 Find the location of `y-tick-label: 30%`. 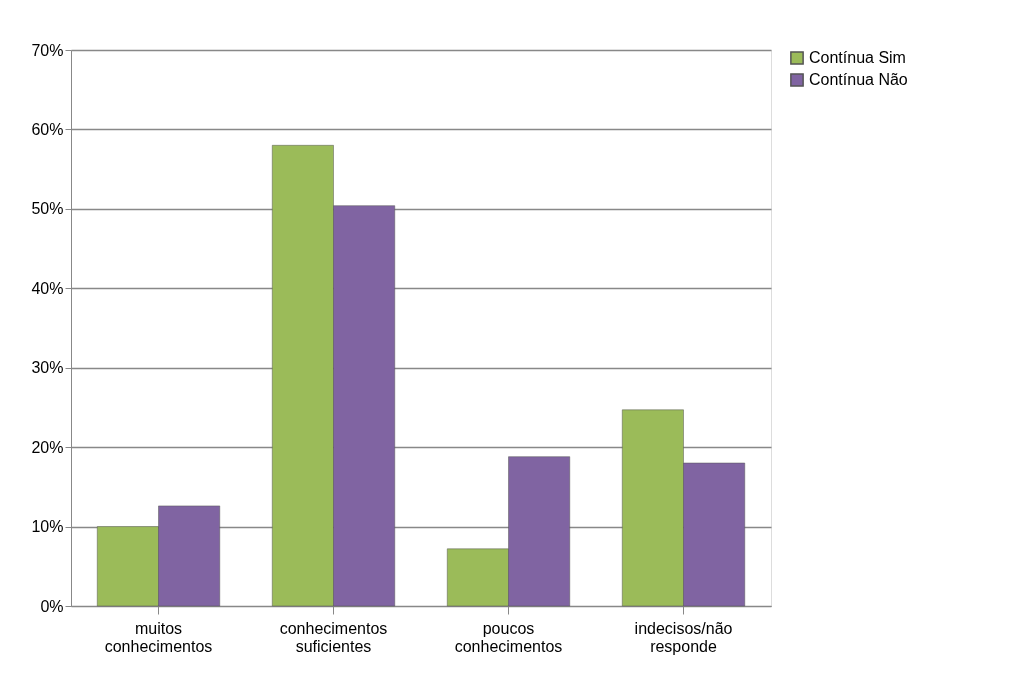

y-tick-label: 30% is located at coordinates (47, 368).